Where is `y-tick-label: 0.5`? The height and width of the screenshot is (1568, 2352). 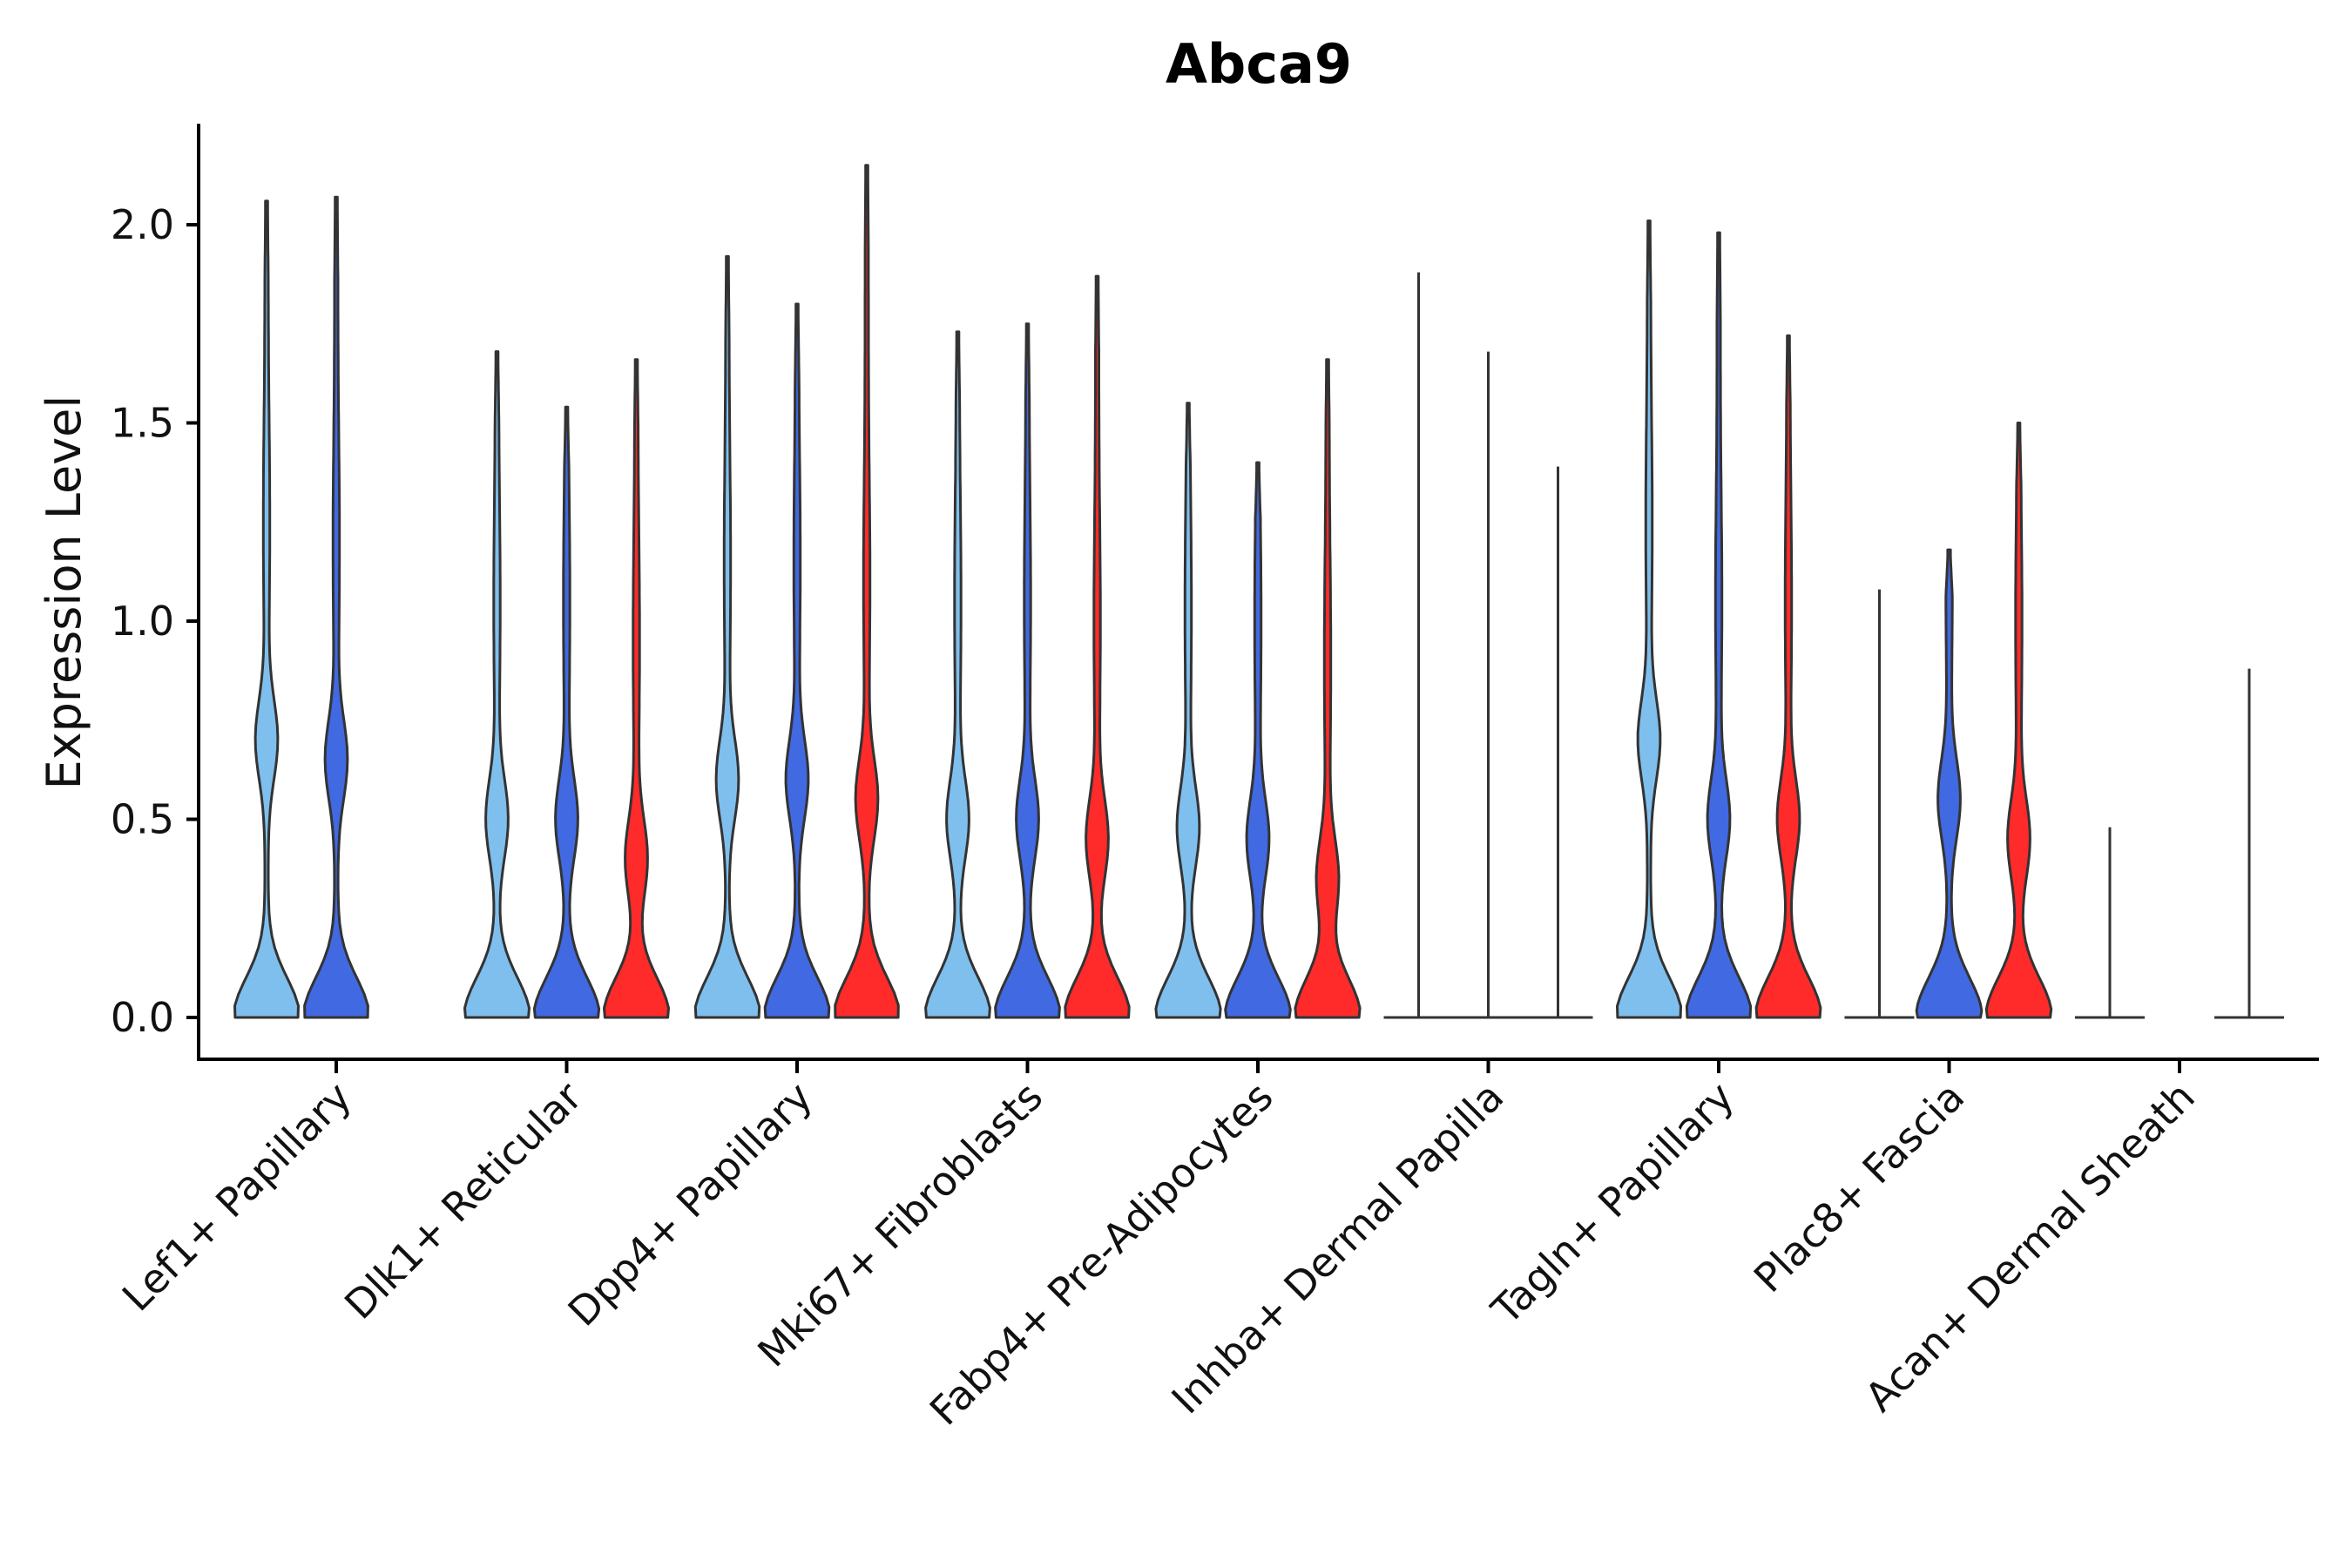 y-tick-label: 0.5 is located at coordinates (142, 820).